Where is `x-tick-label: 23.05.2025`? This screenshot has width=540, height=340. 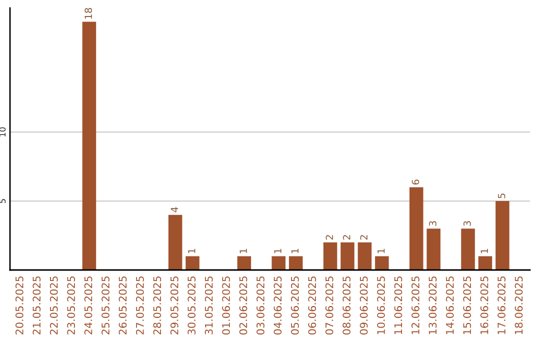 x-tick-label: 23.05.2025 is located at coordinates (71, 305).